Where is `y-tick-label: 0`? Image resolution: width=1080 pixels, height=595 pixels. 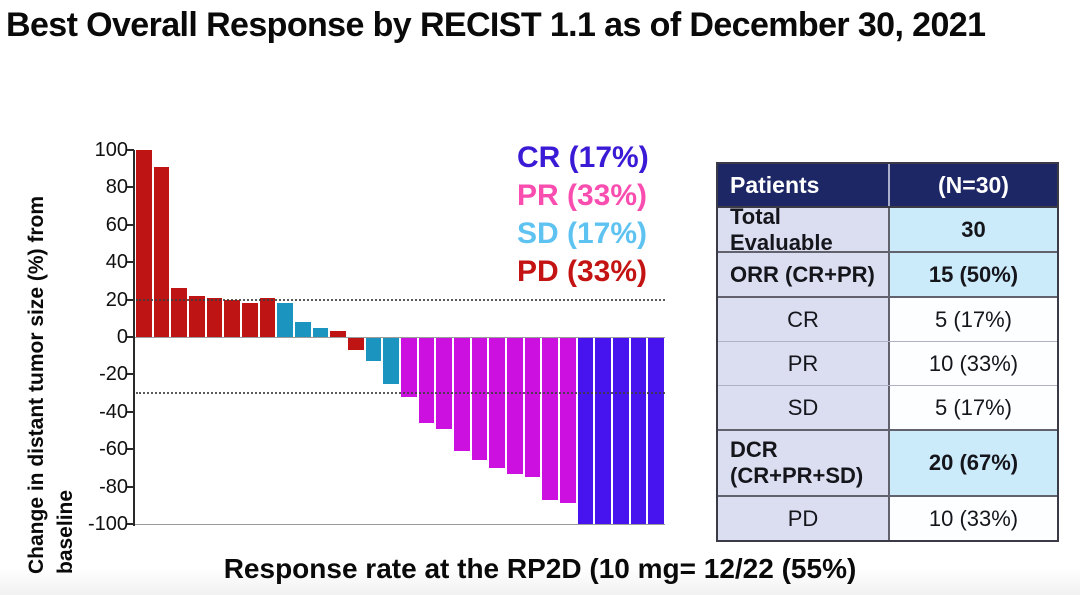 y-tick-label: 0 is located at coordinates (122, 337).